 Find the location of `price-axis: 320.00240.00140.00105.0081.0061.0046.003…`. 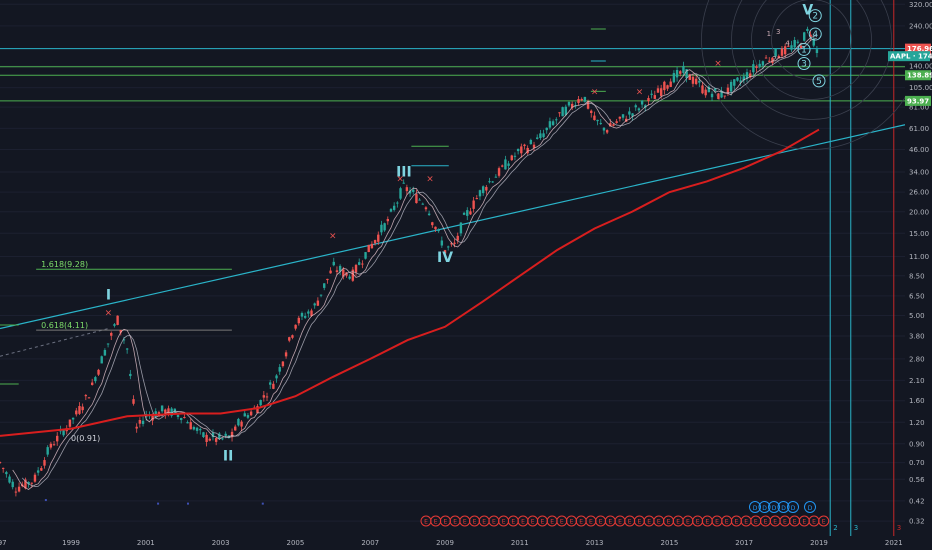

price-axis: 320.00240.00140.00105.0081.0061.0046.003… is located at coordinates (910, 270).